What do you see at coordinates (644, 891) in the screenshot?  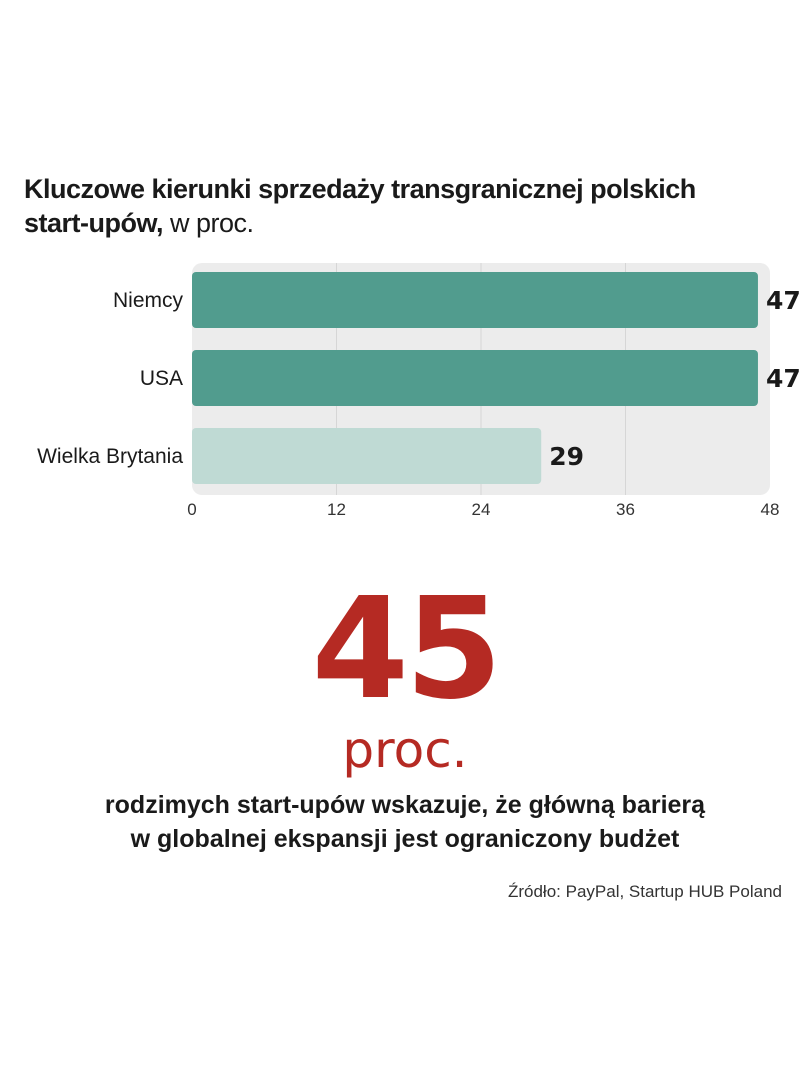 I see `source-note: Źródło: PayPal, Startup HUB Poland` at bounding box center [644, 891].